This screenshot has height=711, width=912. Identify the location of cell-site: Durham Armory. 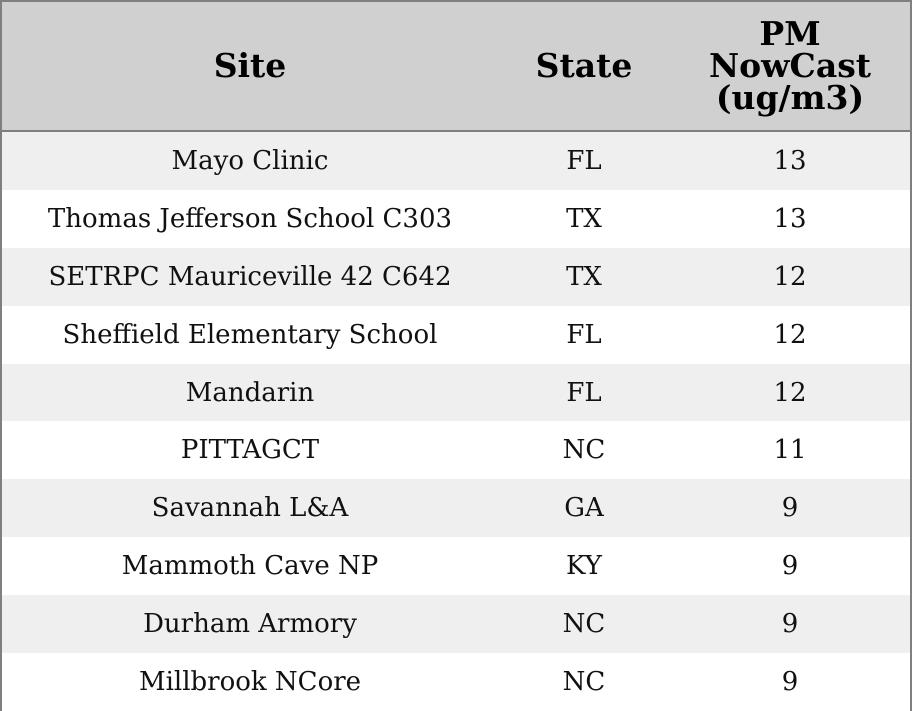
(250, 624).